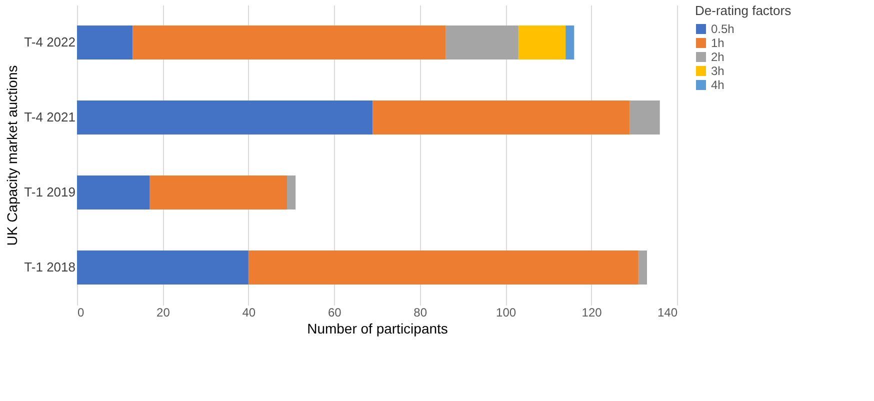 This screenshot has width=874, height=401. What do you see at coordinates (50, 192) in the screenshot?
I see `y-tick-label: T-1 2019` at bounding box center [50, 192].